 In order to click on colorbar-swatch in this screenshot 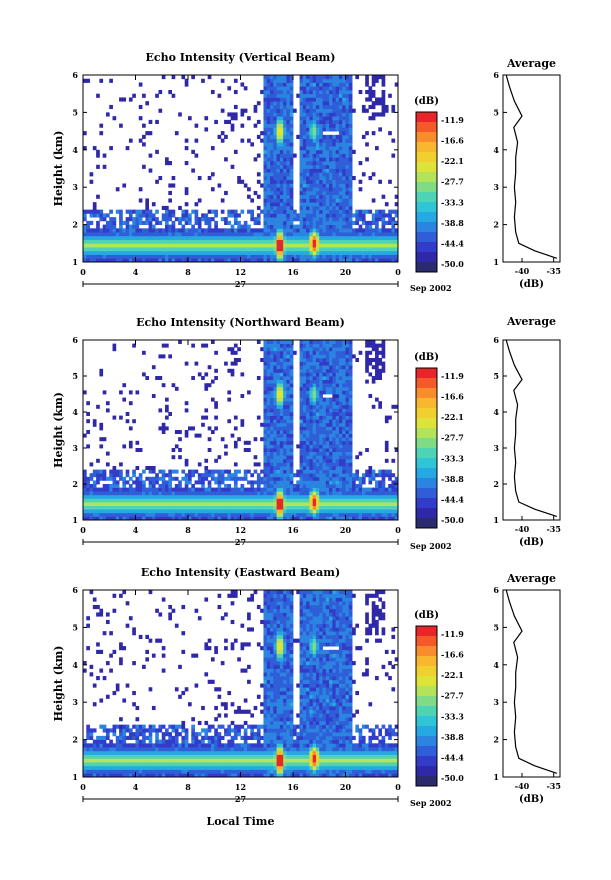, I will do `click(426, 503)`.